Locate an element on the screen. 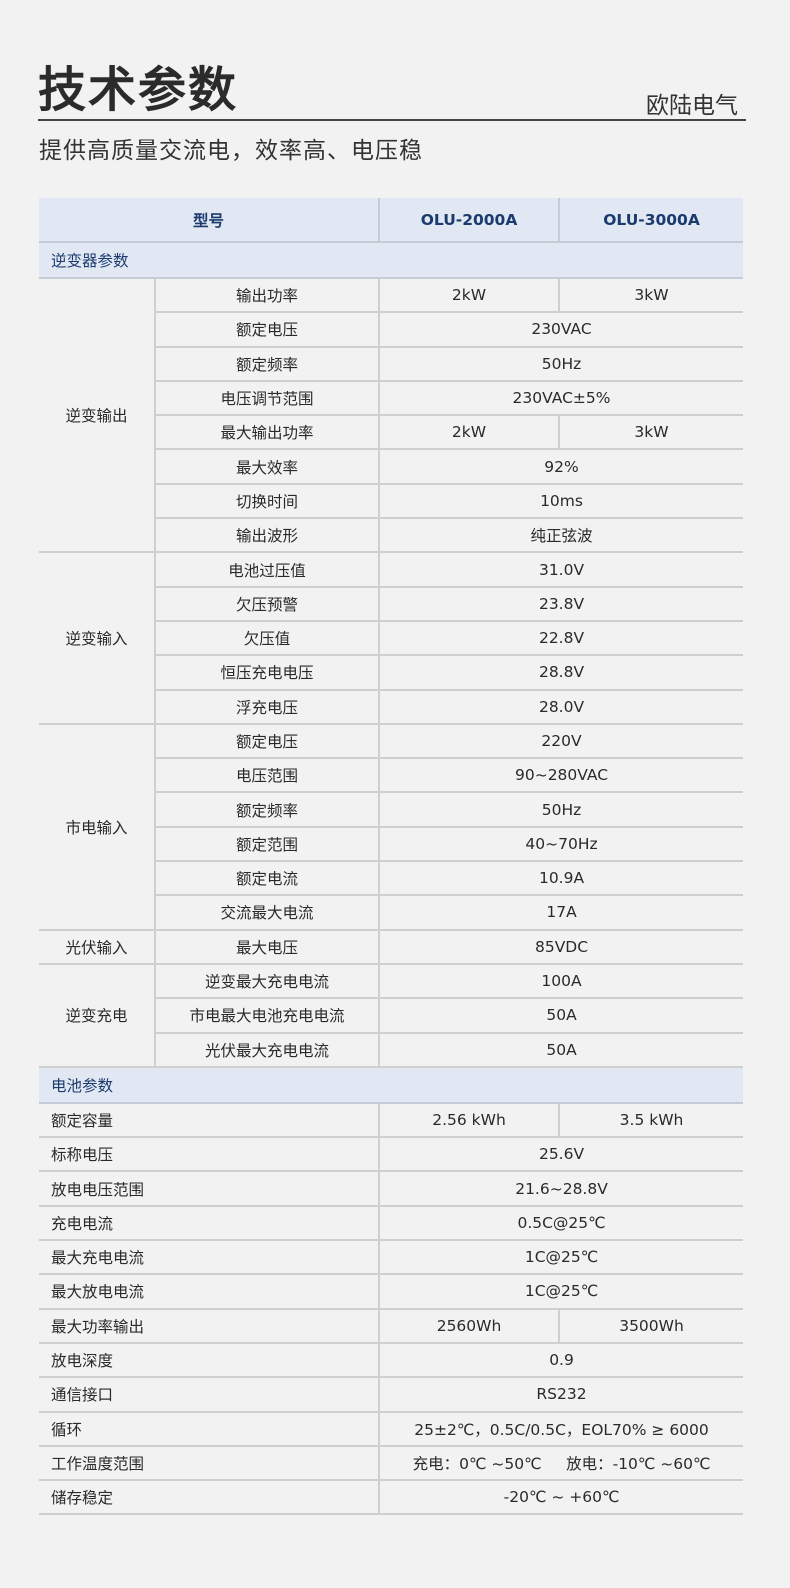 The height and width of the screenshot is (1588, 790). brand-name: 欧陆电气 is located at coordinates (692, 106).